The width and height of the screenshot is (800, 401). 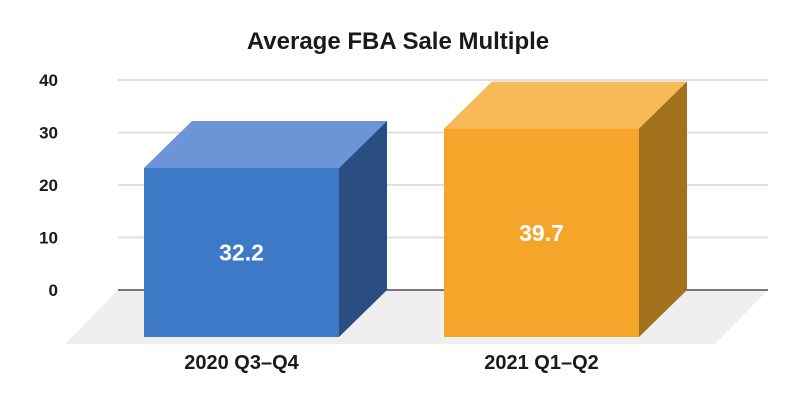 What do you see at coordinates (48, 238) in the screenshot?
I see `y-tick-label: 10` at bounding box center [48, 238].